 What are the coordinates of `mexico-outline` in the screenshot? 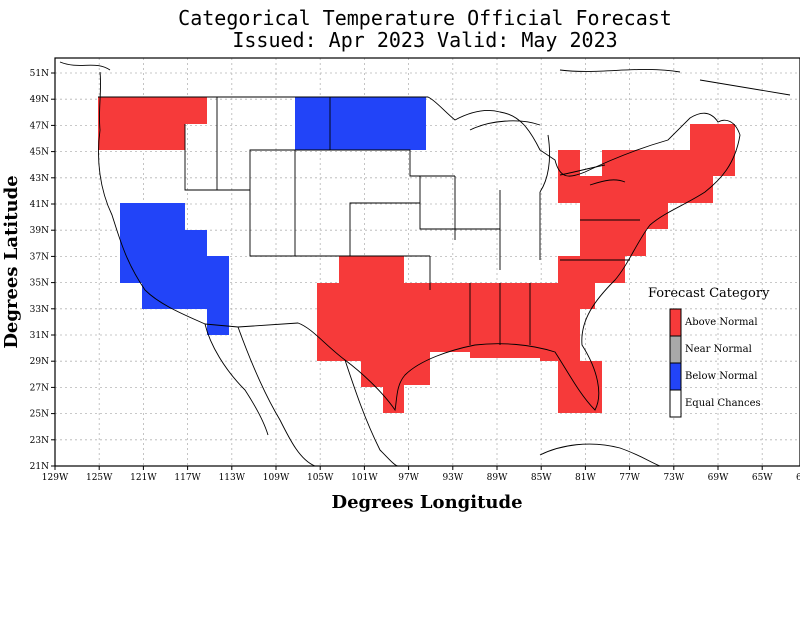 It's located at (318, 396).